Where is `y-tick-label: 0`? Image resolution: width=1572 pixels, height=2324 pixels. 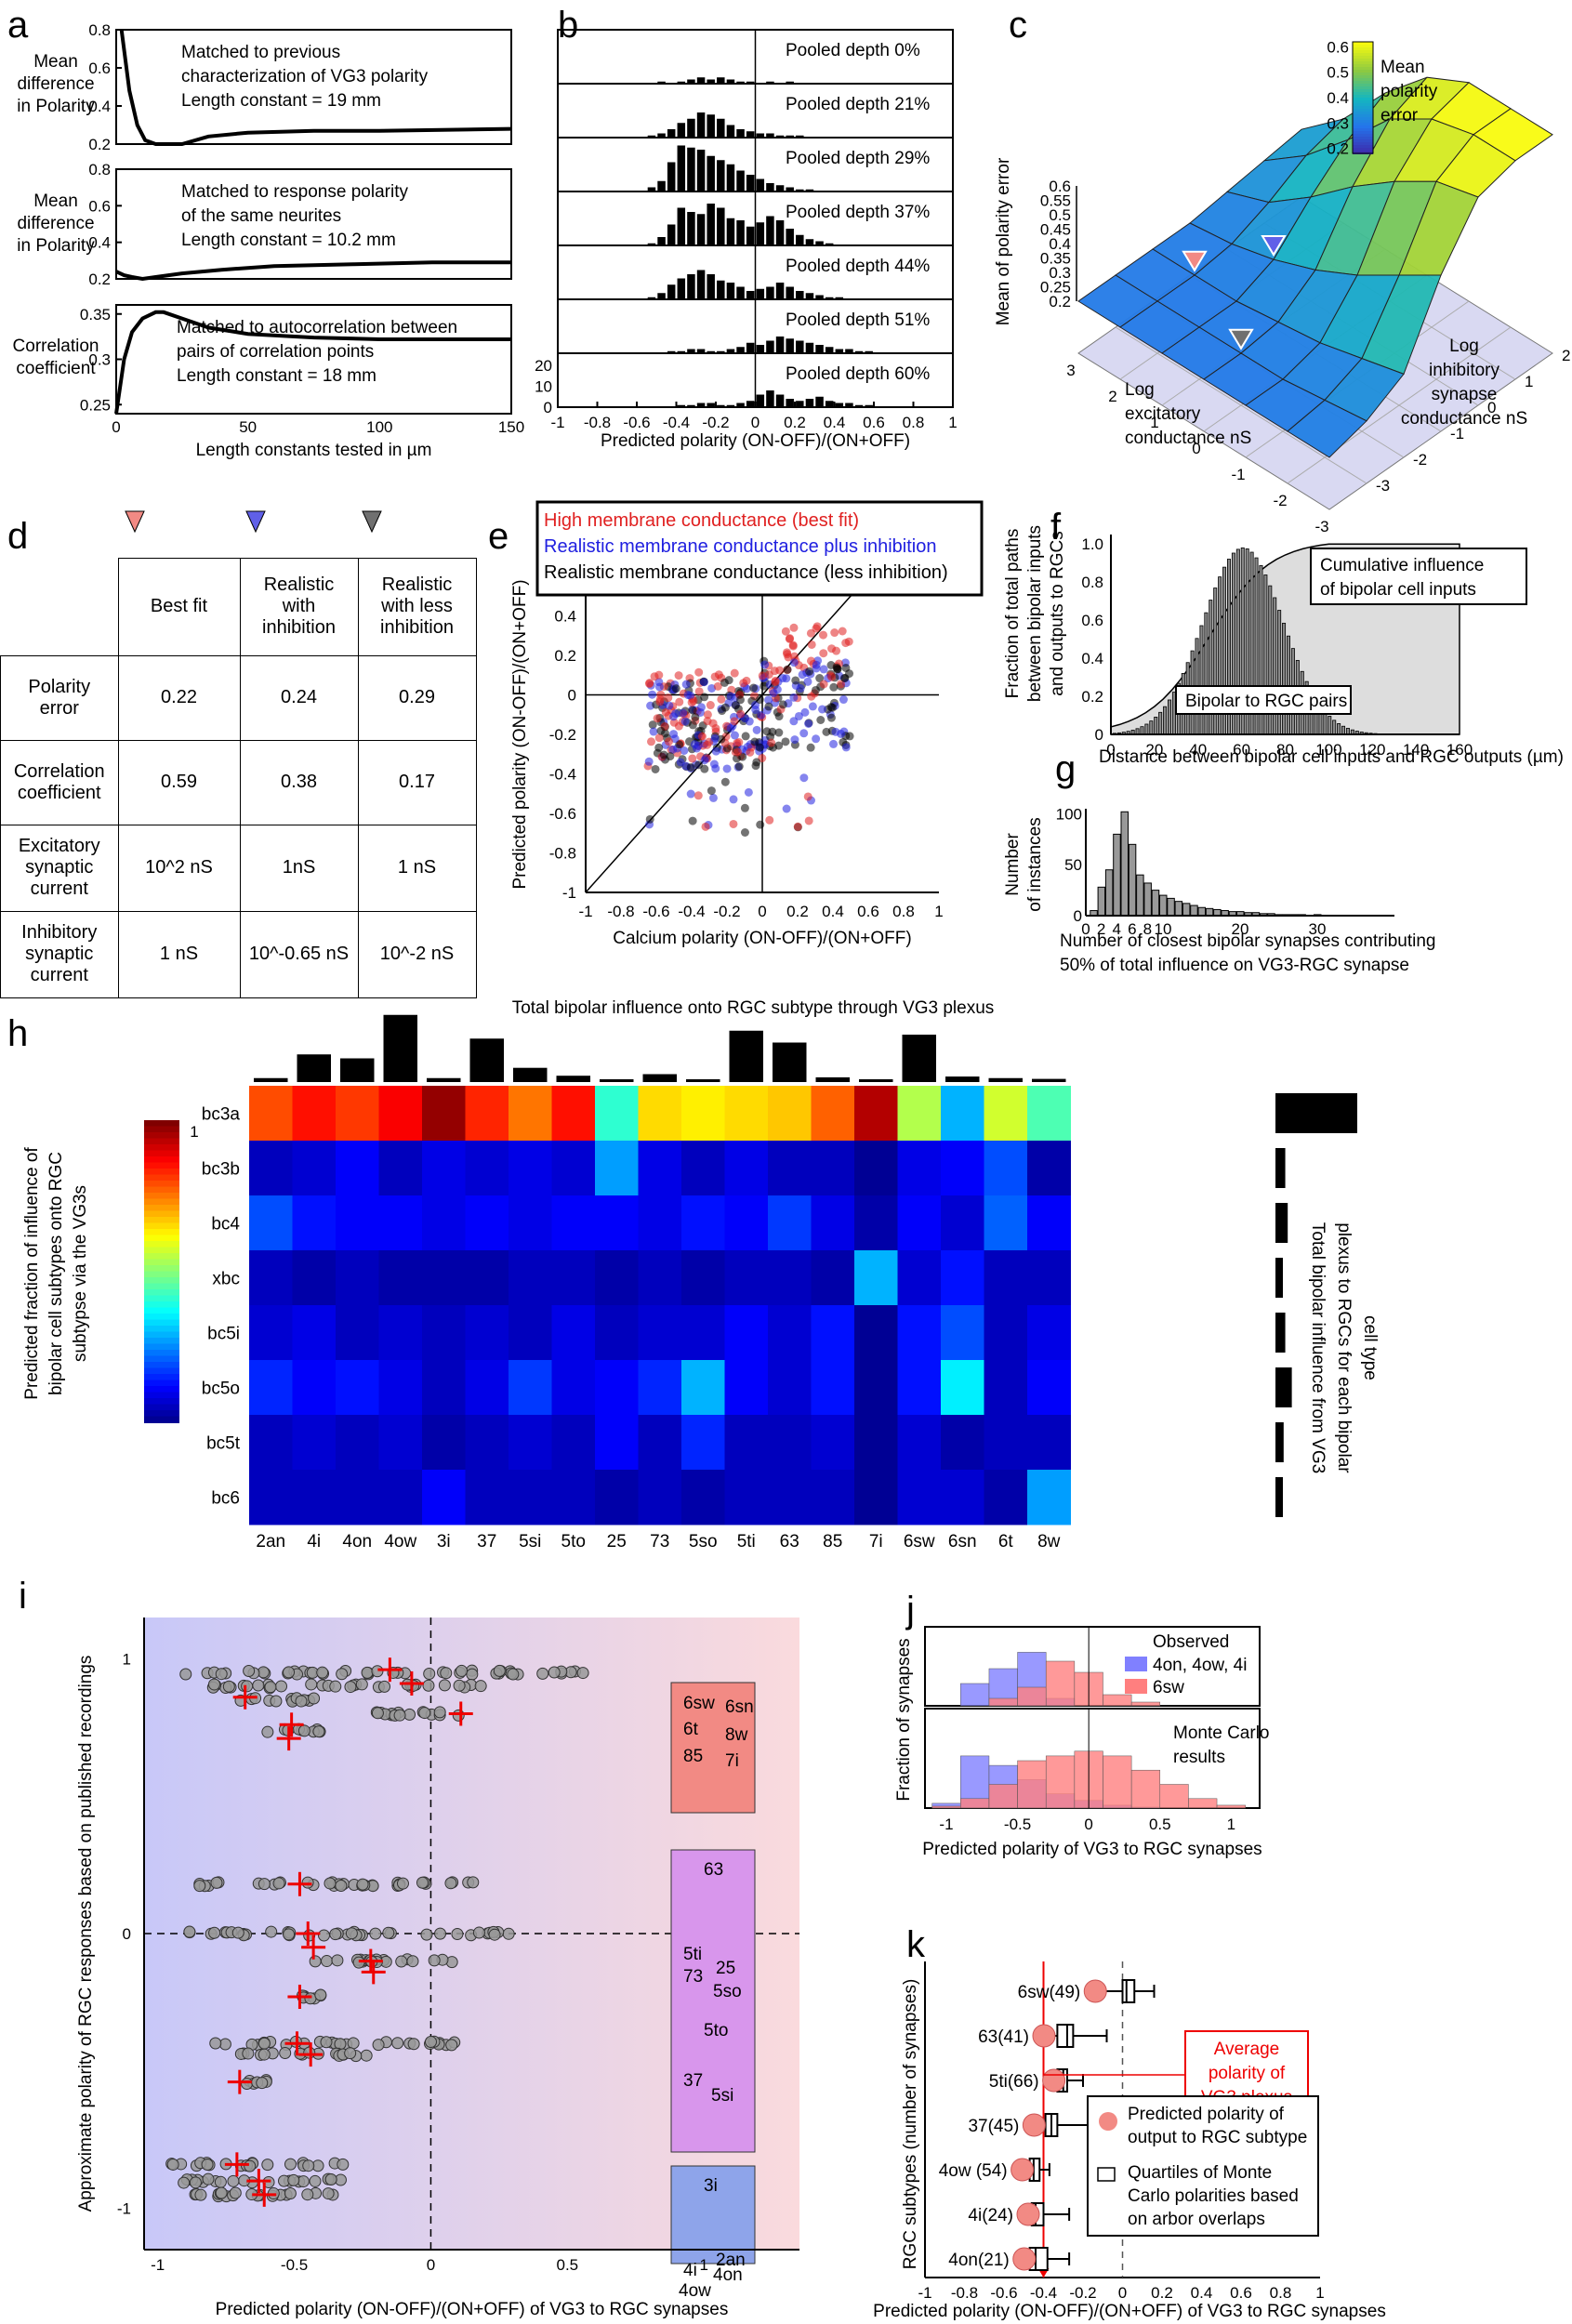 y-tick-label: 0 is located at coordinates (1078, 916).